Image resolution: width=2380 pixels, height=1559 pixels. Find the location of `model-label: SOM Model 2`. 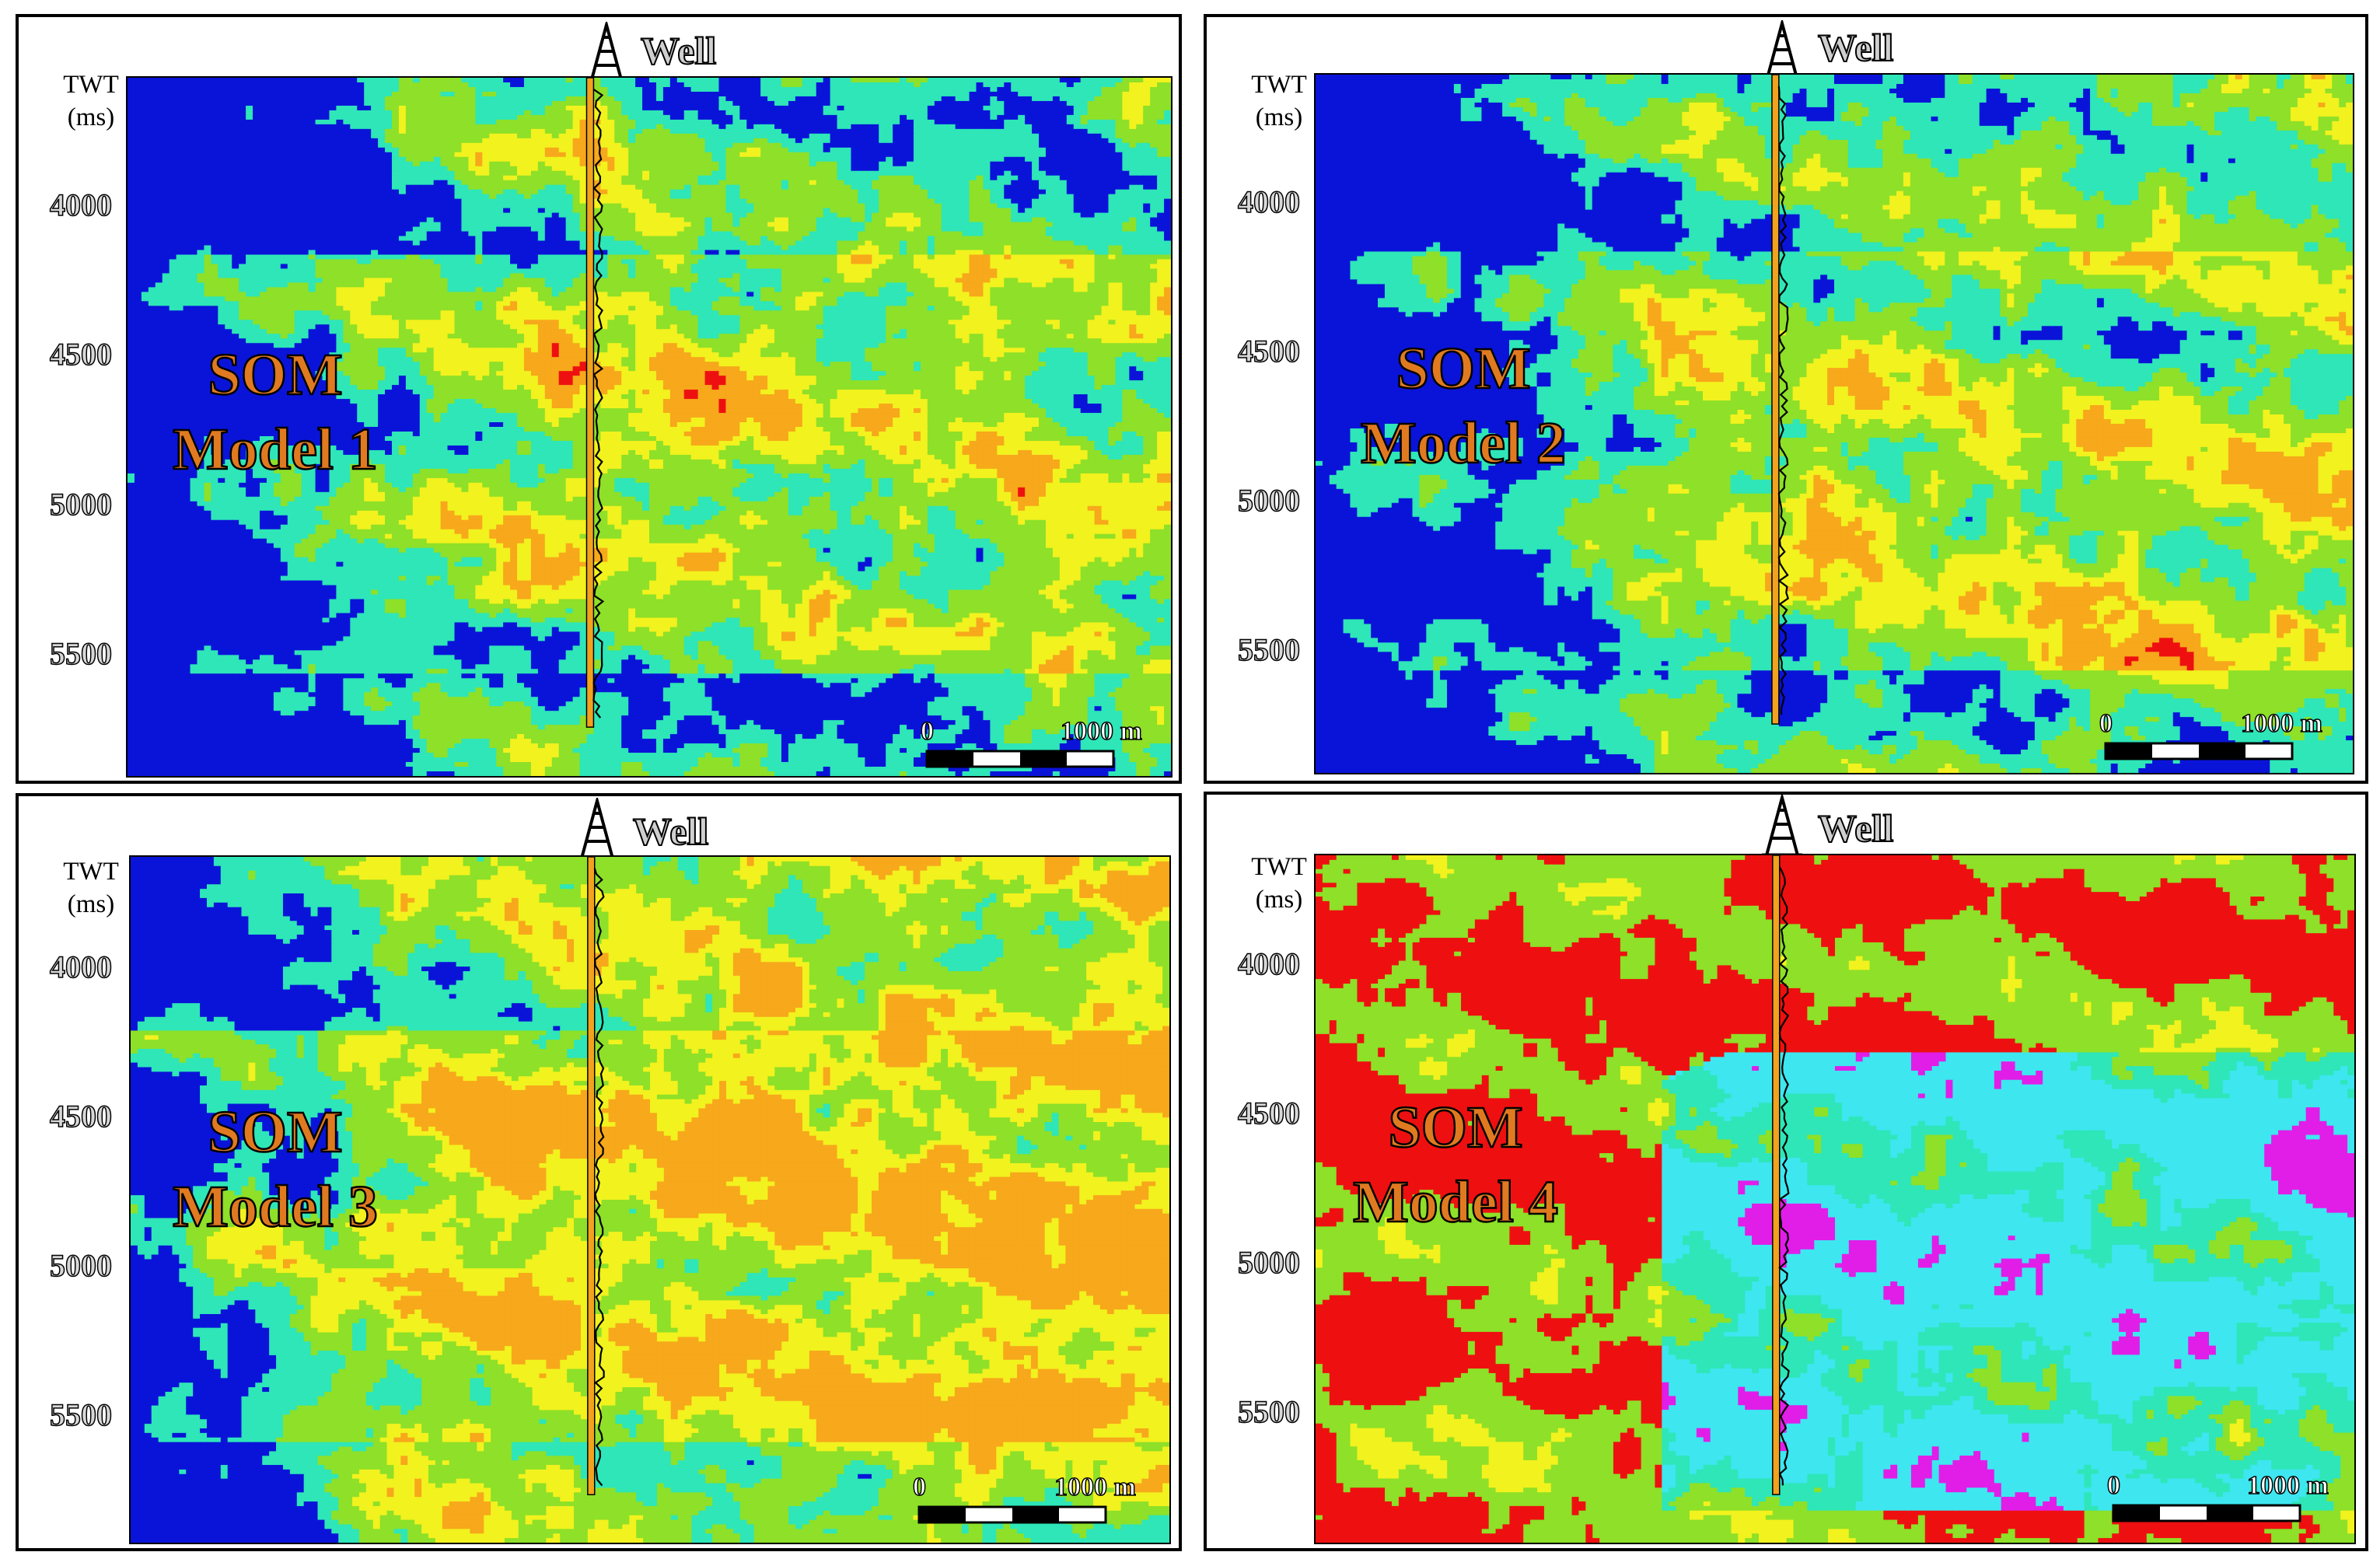

model-label: SOM Model 2 is located at coordinates (1463, 406).